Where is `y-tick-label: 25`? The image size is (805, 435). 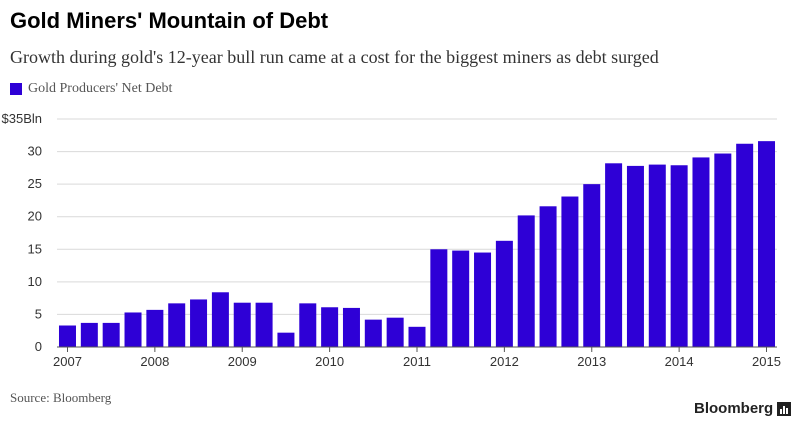
y-tick-label: 25 is located at coordinates (35, 183).